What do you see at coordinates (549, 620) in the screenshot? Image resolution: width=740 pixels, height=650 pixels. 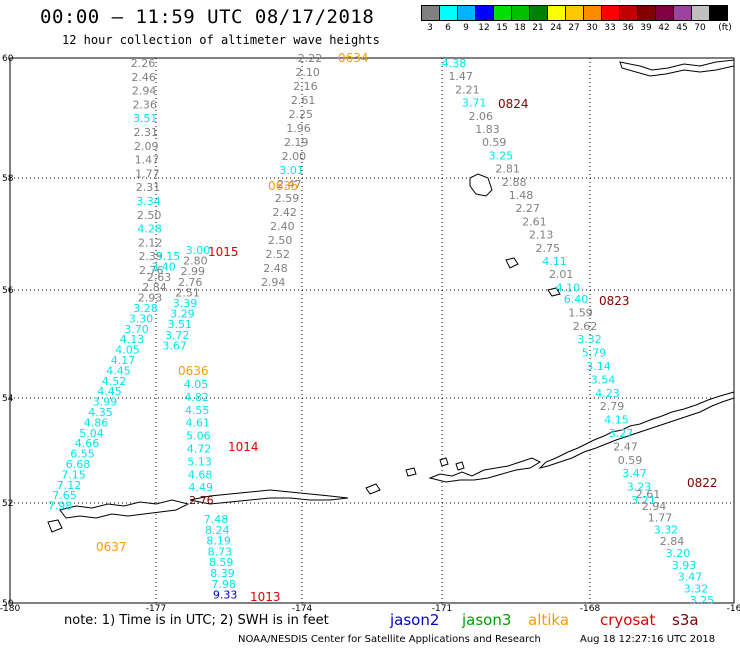 I see `legend-altika: altika` at bounding box center [549, 620].